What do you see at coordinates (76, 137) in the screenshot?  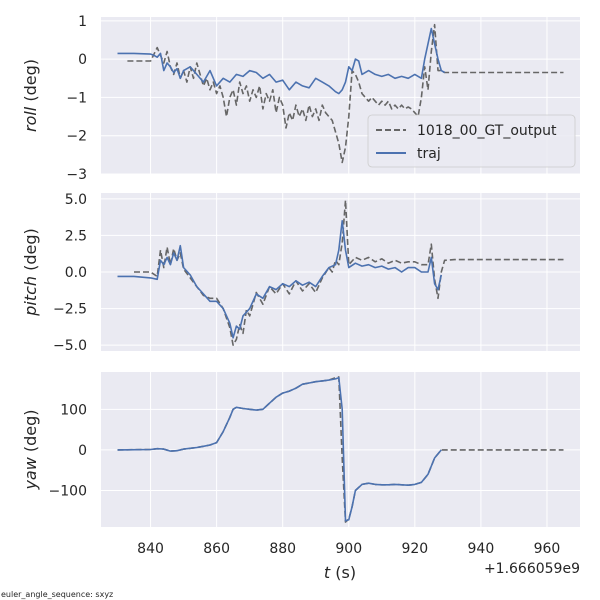 I see `y-tick-label: −2` at bounding box center [76, 137].